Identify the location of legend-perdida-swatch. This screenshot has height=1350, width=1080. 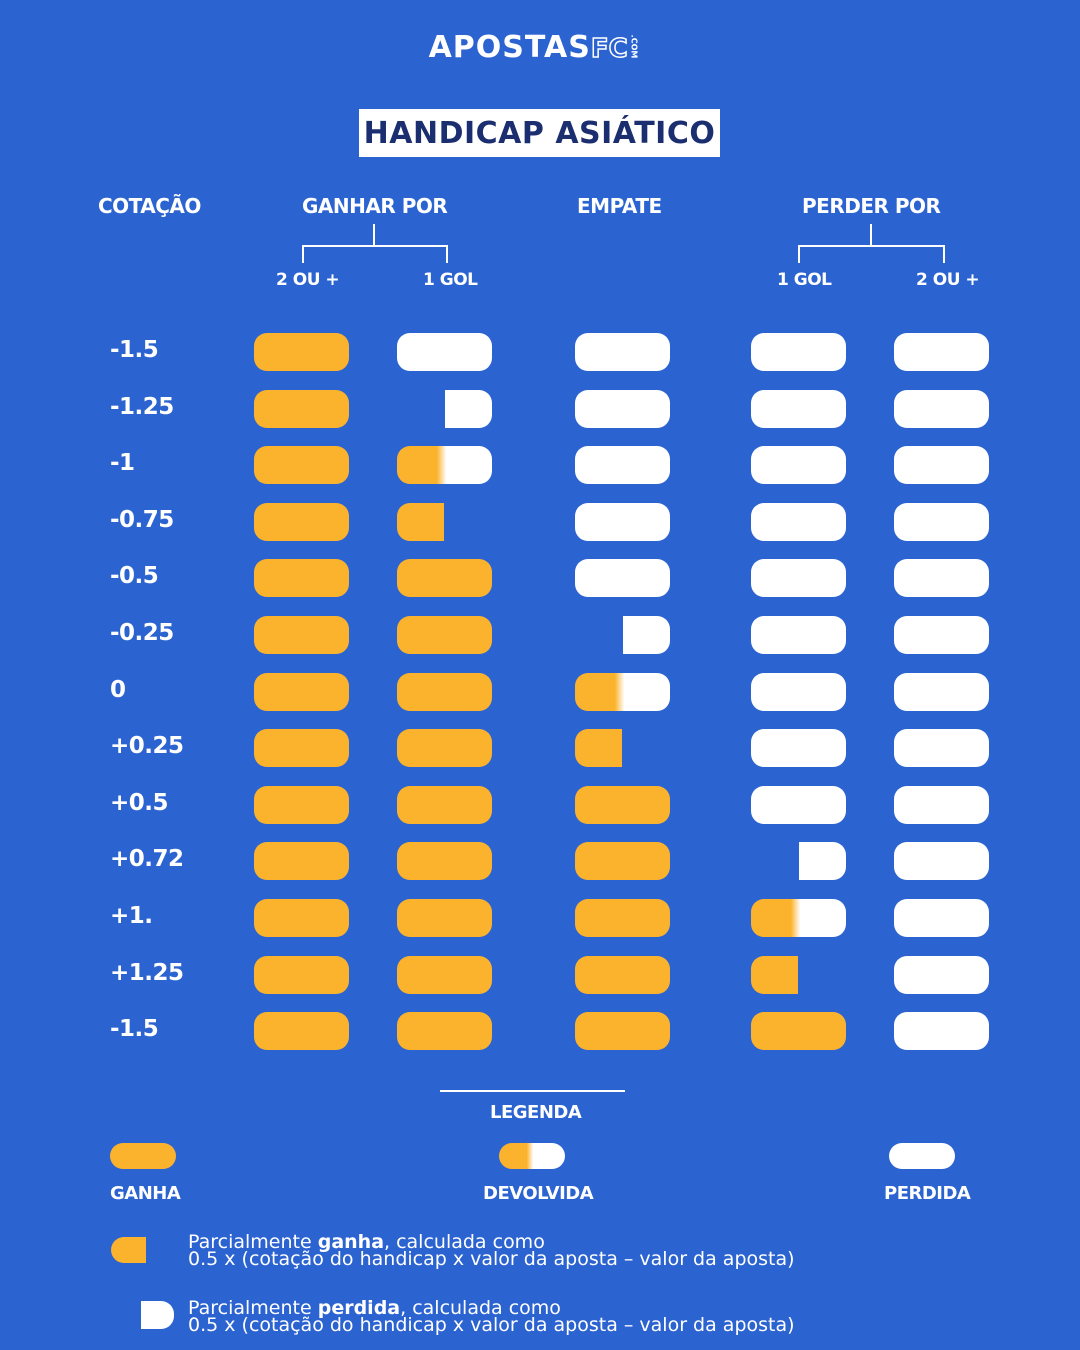
(922, 1156).